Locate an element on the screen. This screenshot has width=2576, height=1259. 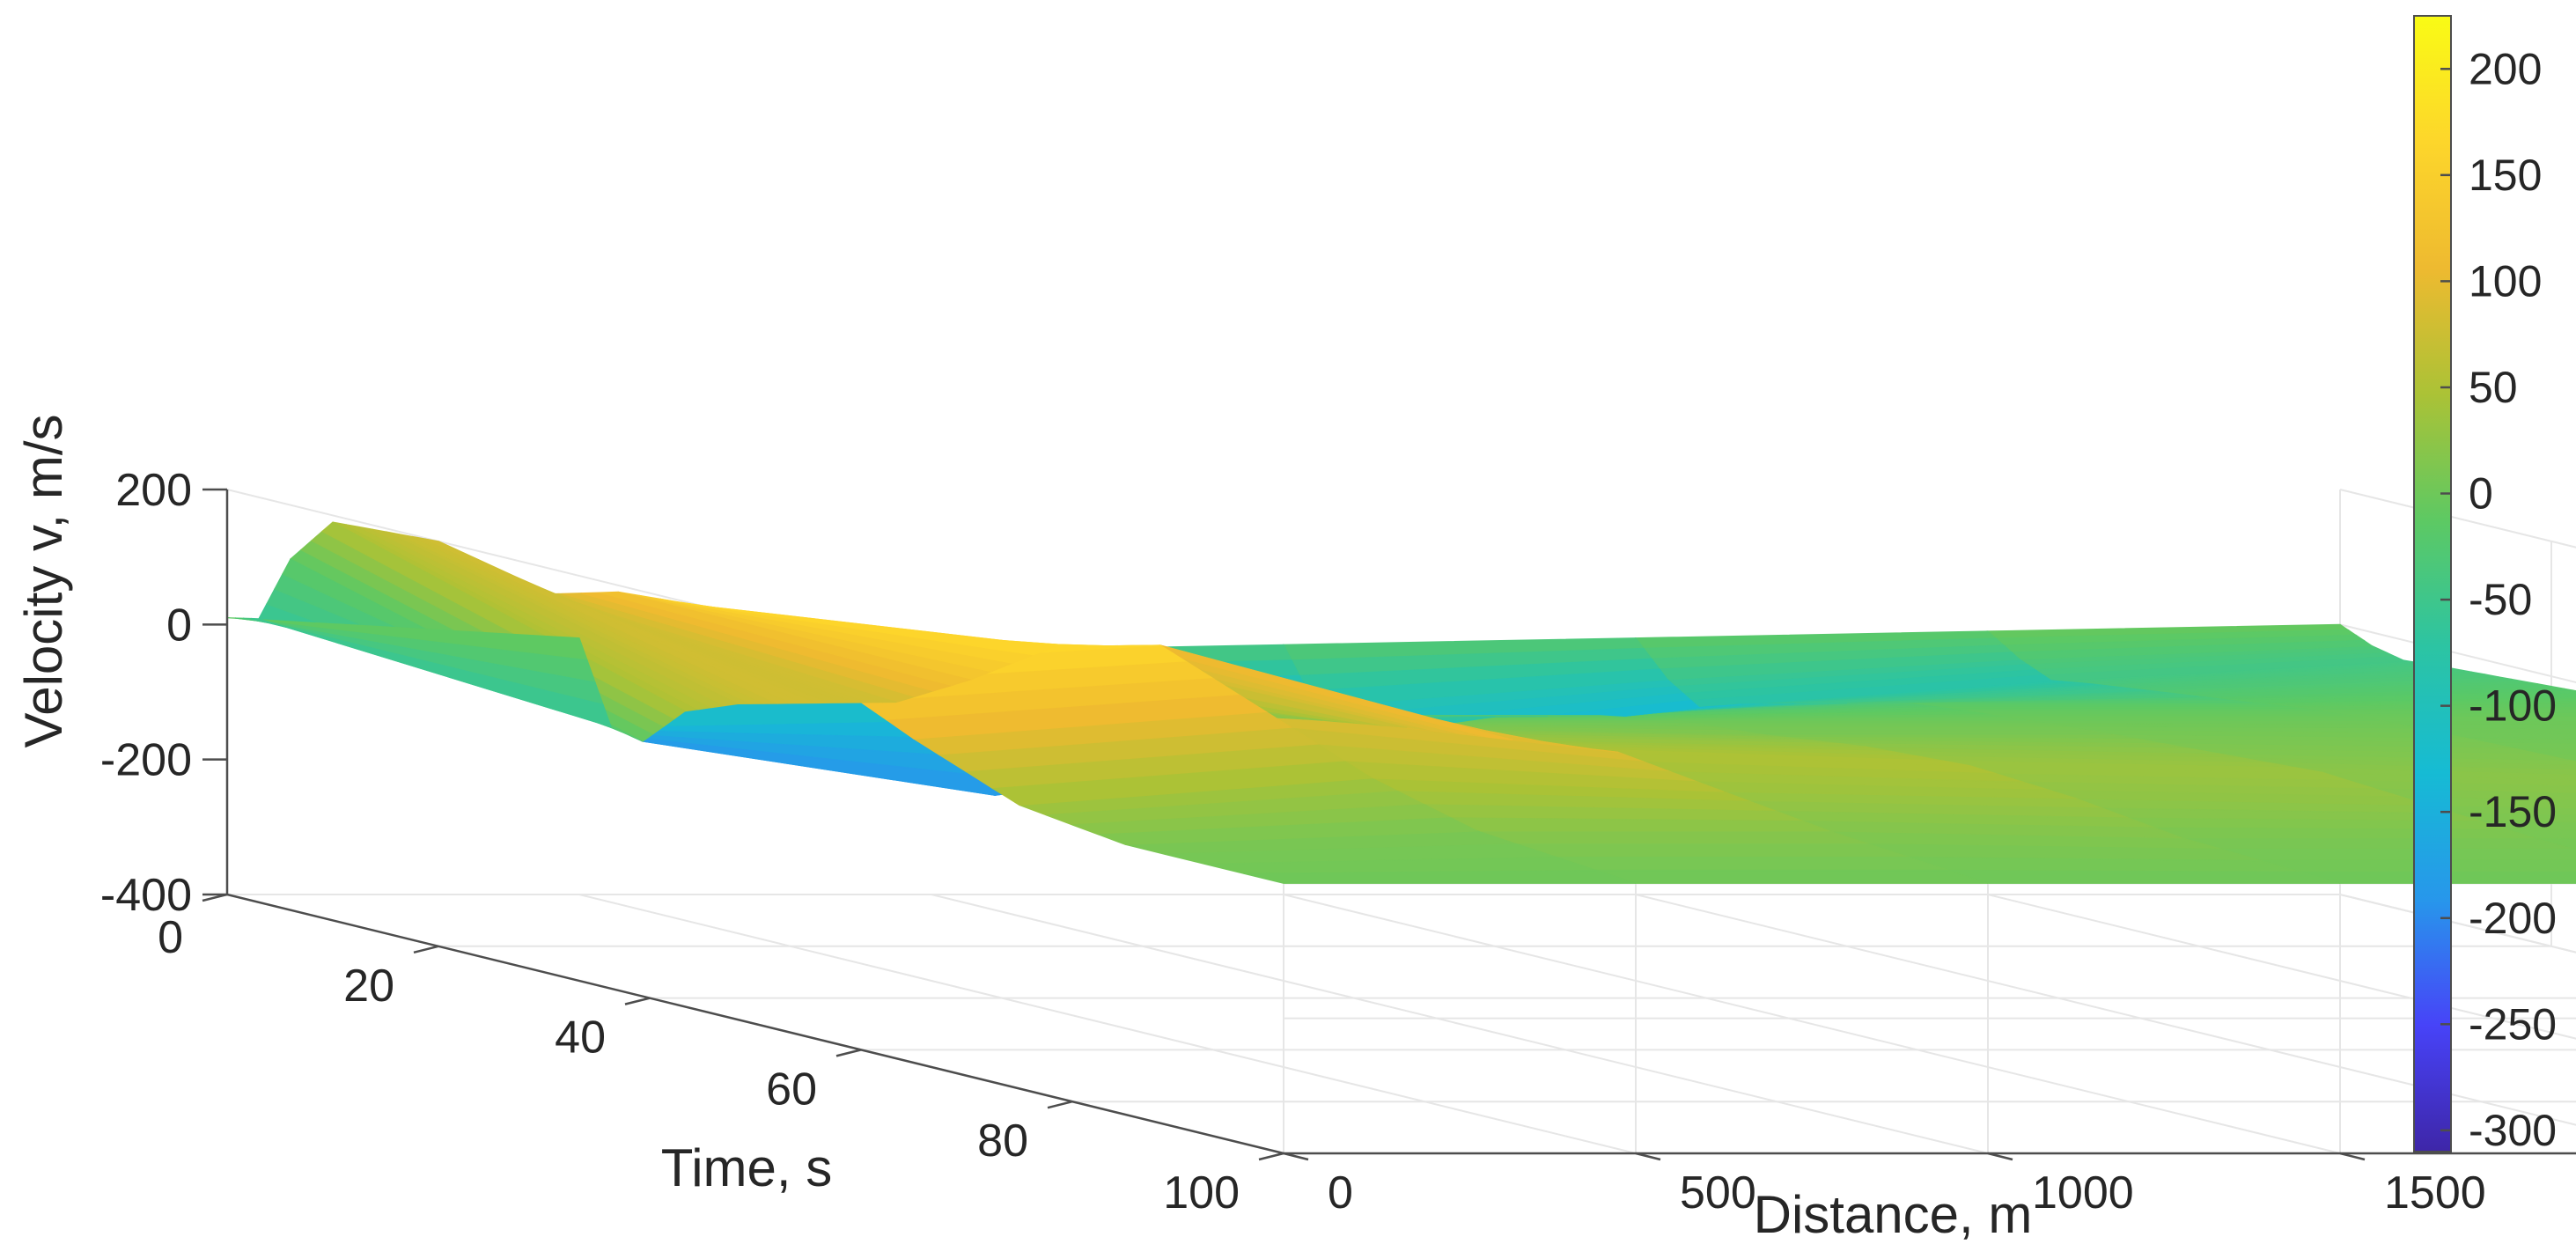
colorbar-tick-label: 0 is located at coordinates (2481, 494).